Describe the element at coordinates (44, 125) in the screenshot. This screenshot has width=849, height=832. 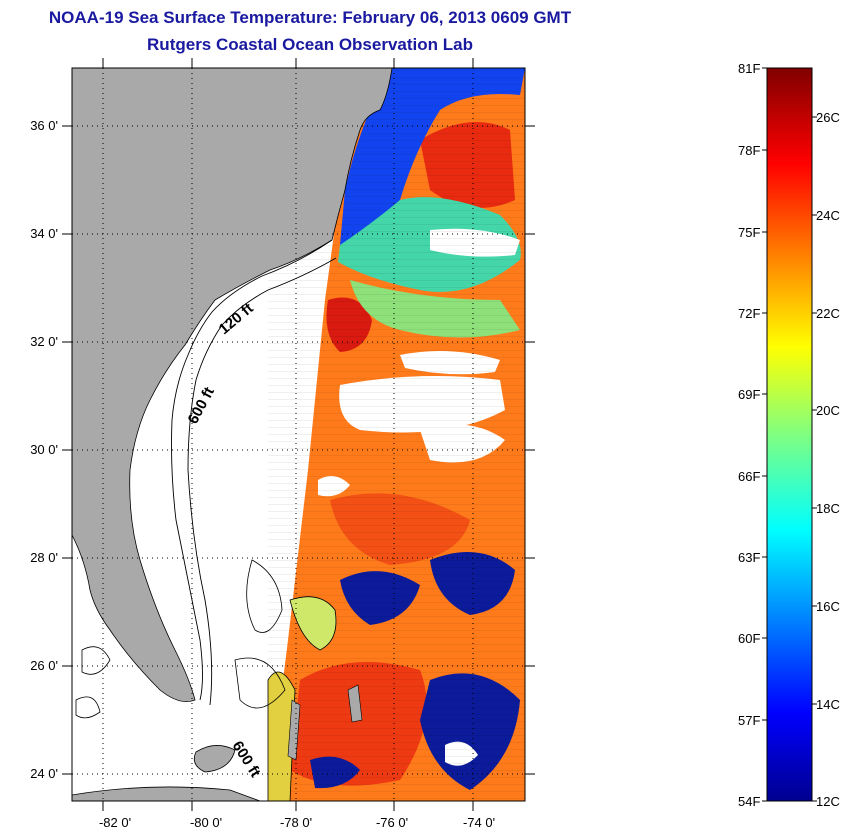
I see `lat-tick-label: 36 0'` at that location.